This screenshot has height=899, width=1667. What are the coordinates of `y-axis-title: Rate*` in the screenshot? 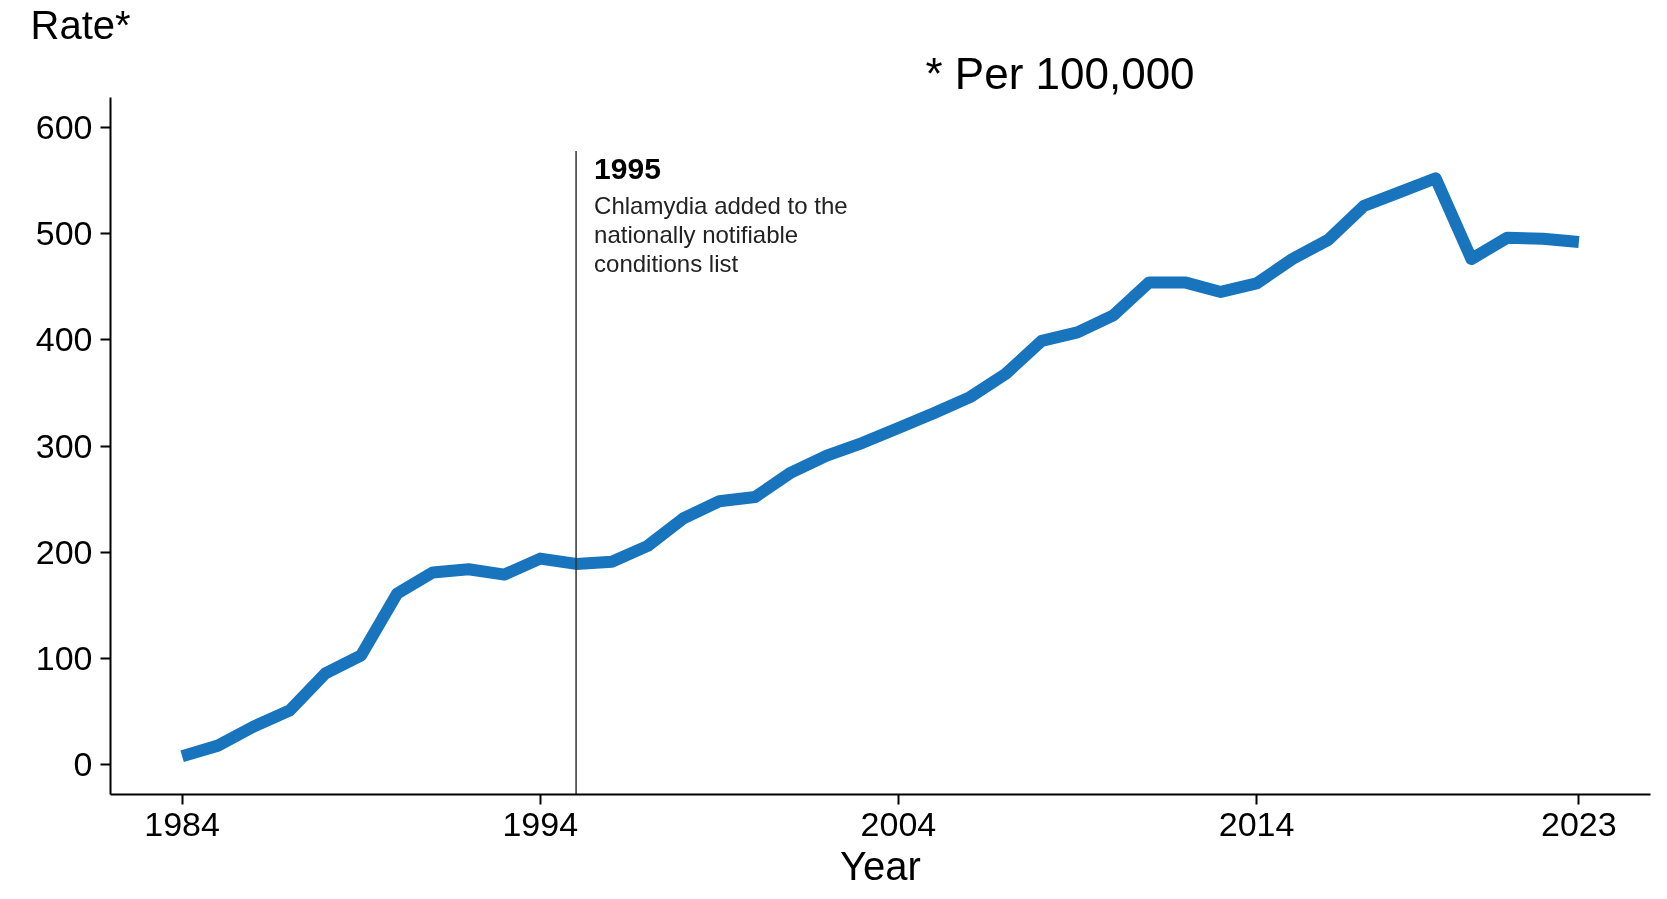 It's located at (80, 24).